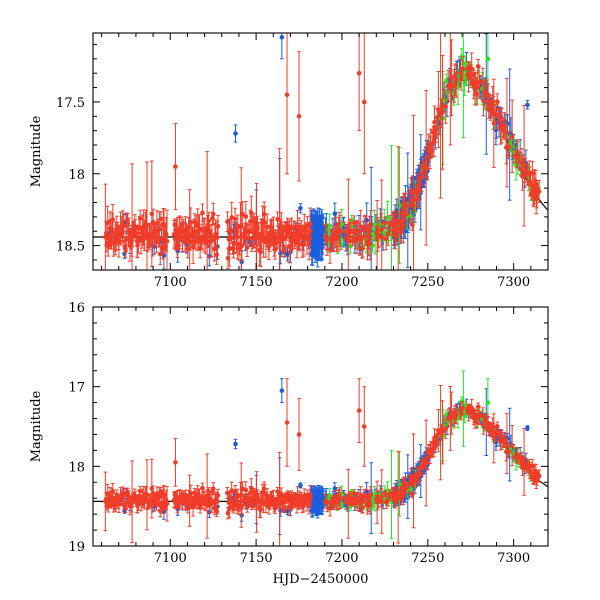  Describe the element at coordinates (76, 547) in the screenshot. I see `y-tick-label: 19` at that location.